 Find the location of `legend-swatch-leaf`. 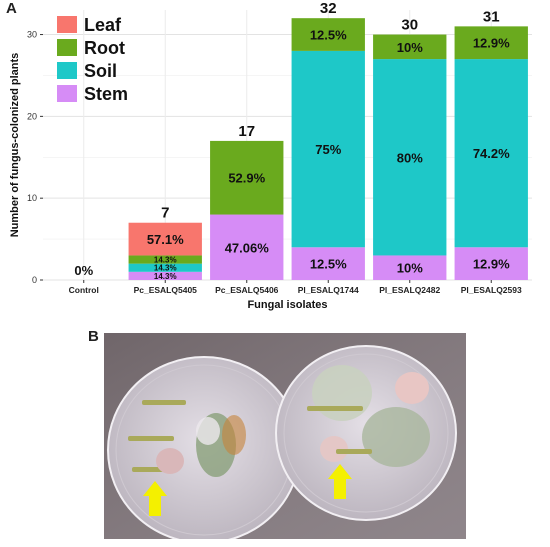

legend-swatch-leaf is located at coordinates (67, 24).